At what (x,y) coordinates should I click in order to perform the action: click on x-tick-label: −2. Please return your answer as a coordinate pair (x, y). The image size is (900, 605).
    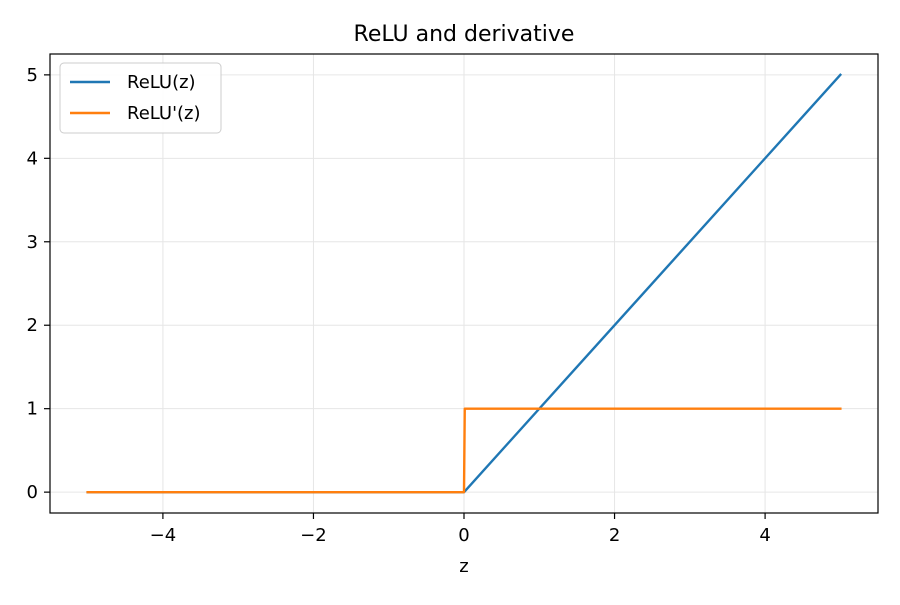
    Looking at the image, I should click on (313, 535).